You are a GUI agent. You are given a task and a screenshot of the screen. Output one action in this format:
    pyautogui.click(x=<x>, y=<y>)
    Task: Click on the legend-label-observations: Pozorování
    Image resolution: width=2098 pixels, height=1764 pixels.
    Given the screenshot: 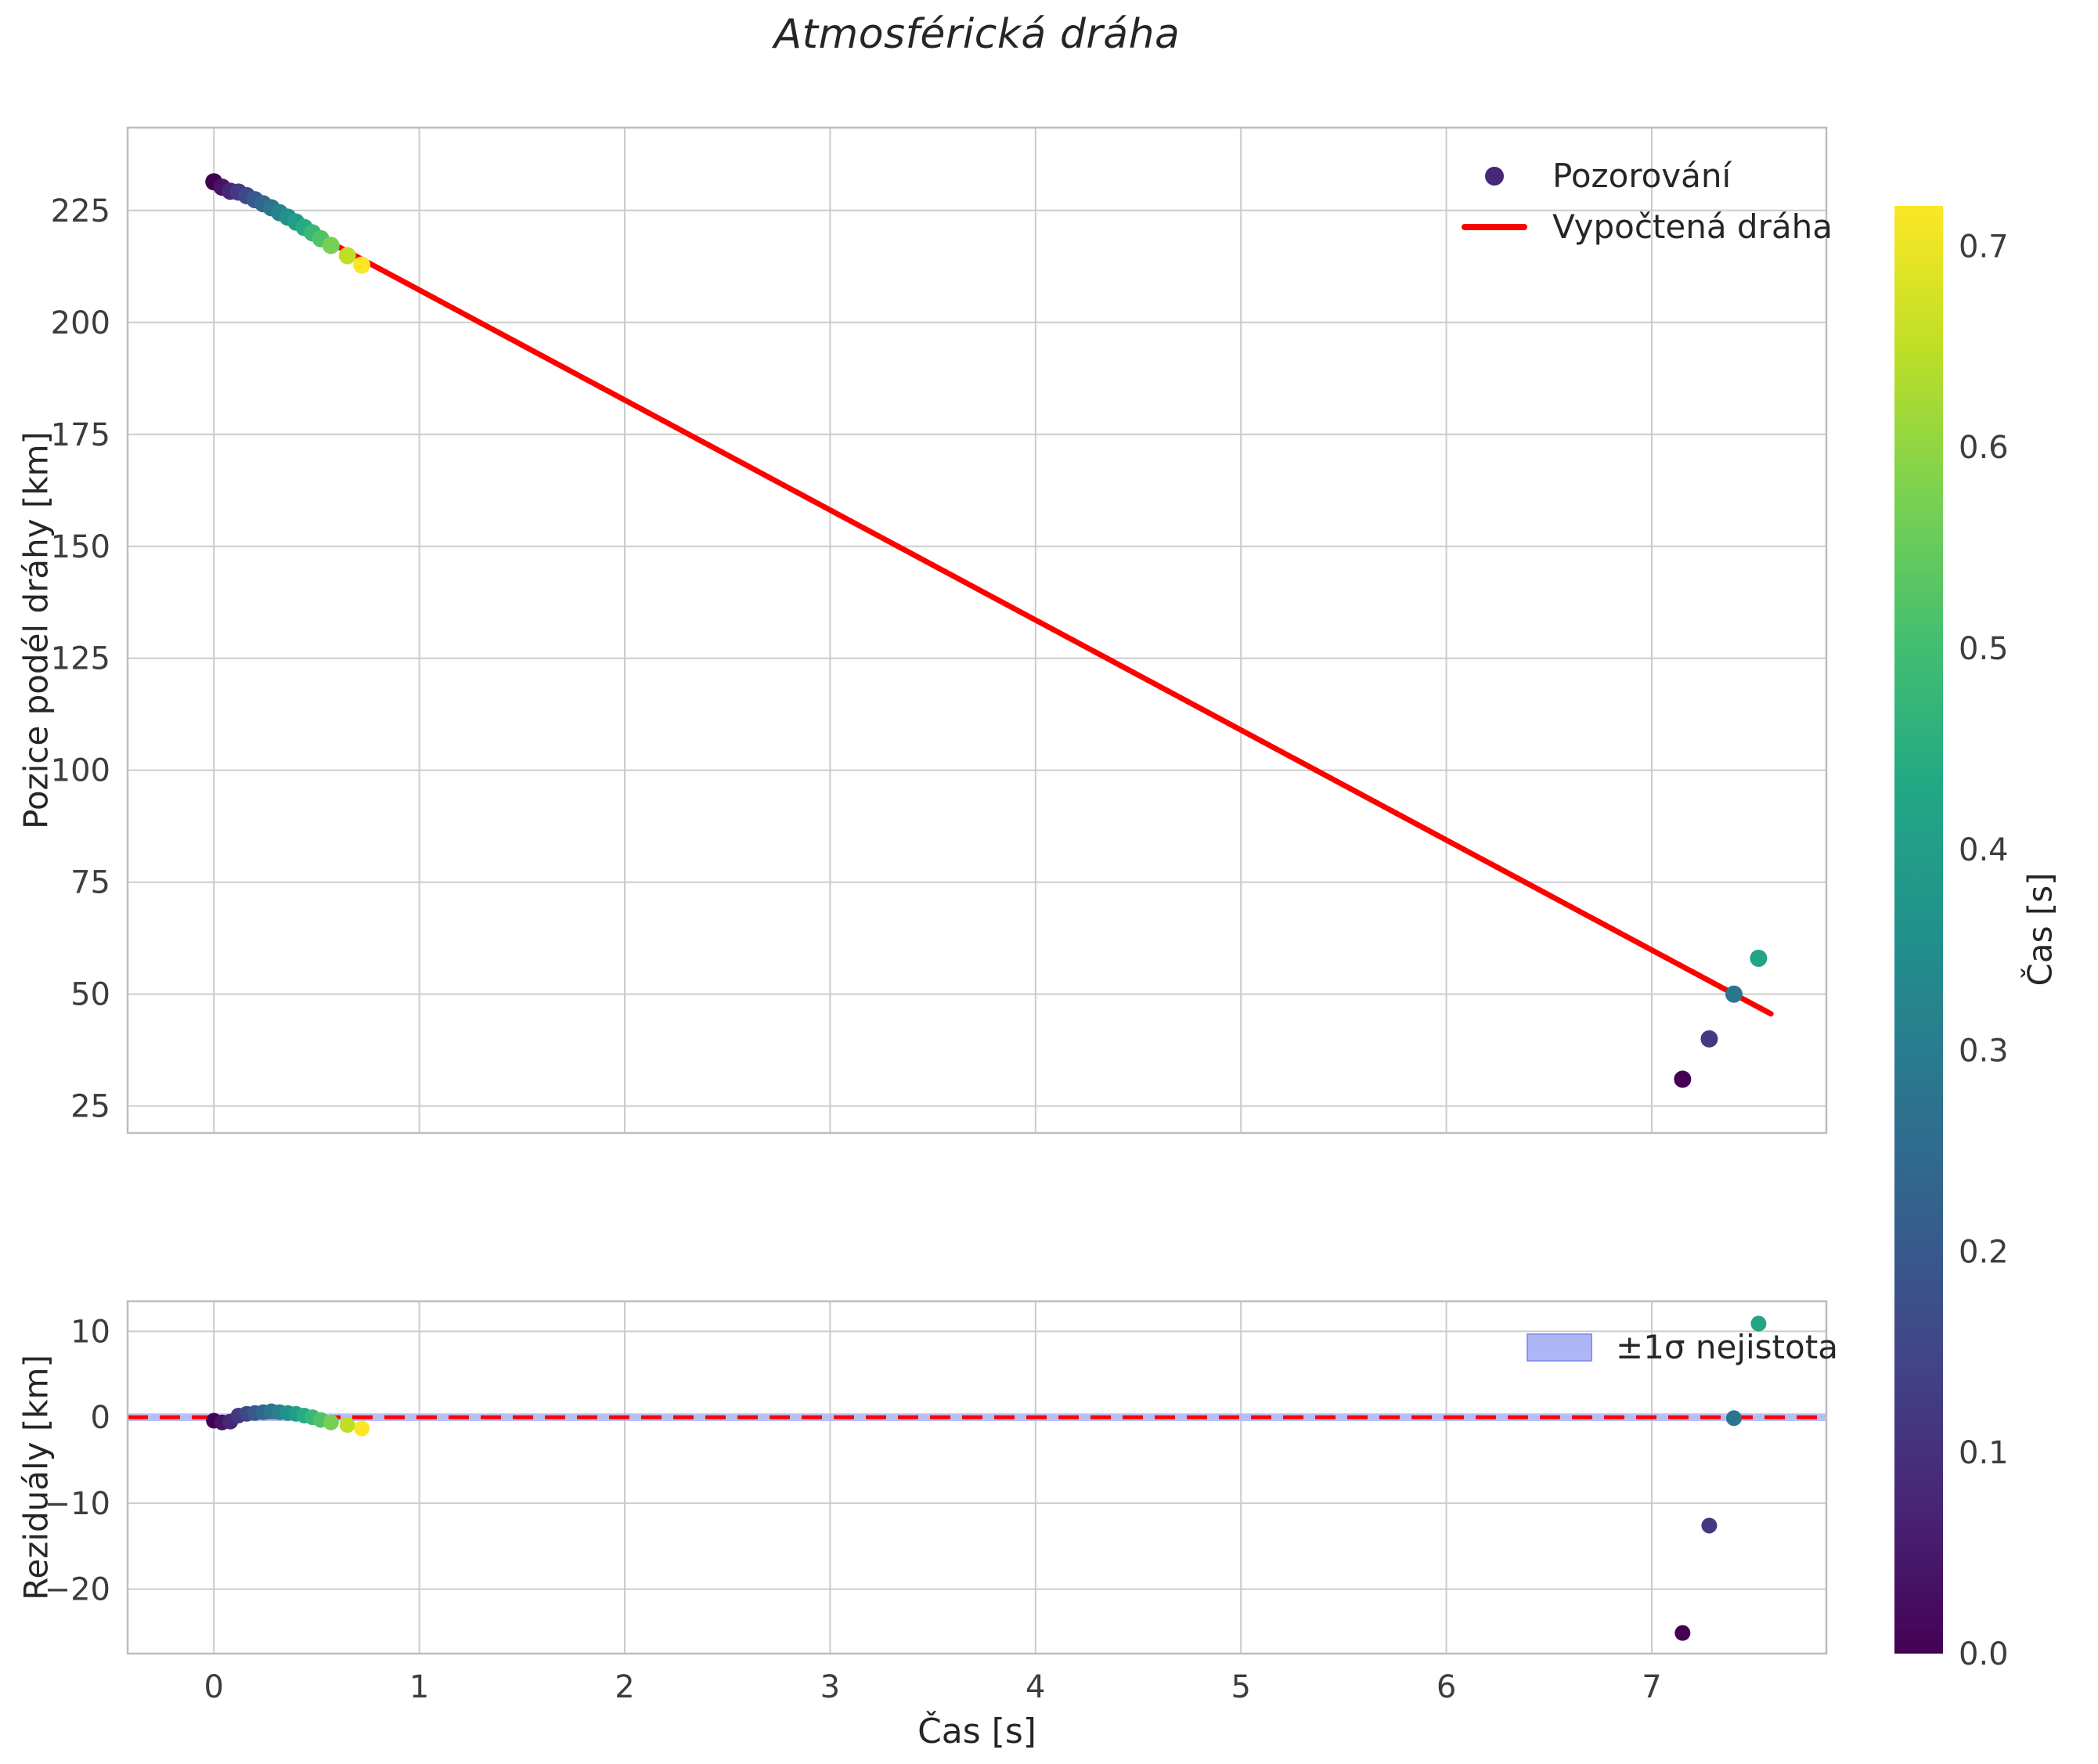 What is the action you would take?
    pyautogui.click(x=1642, y=176)
    